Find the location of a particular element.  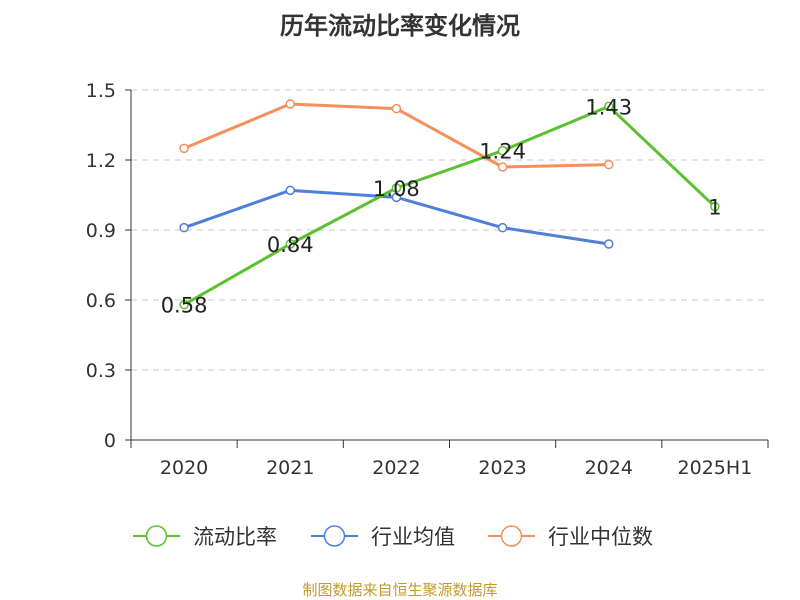

x-tick-label: 2024 is located at coordinates (609, 468).